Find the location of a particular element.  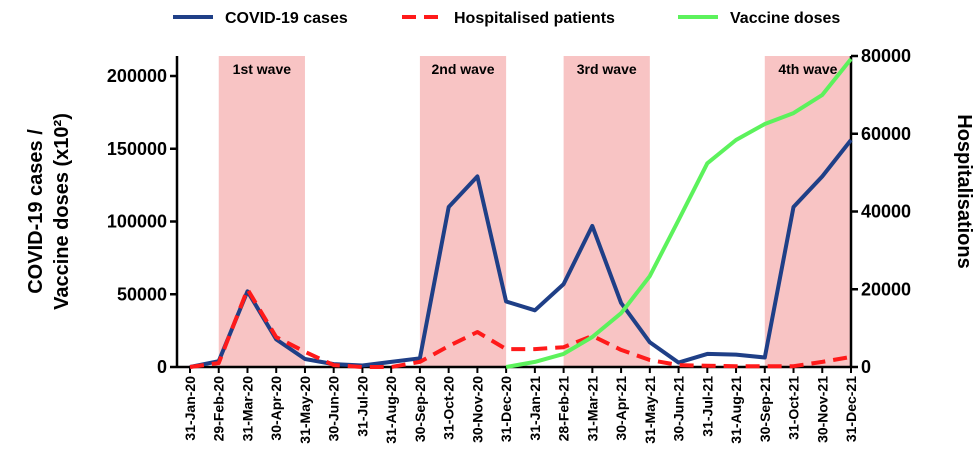

y-tick-label: 0 is located at coordinates (162, 367).